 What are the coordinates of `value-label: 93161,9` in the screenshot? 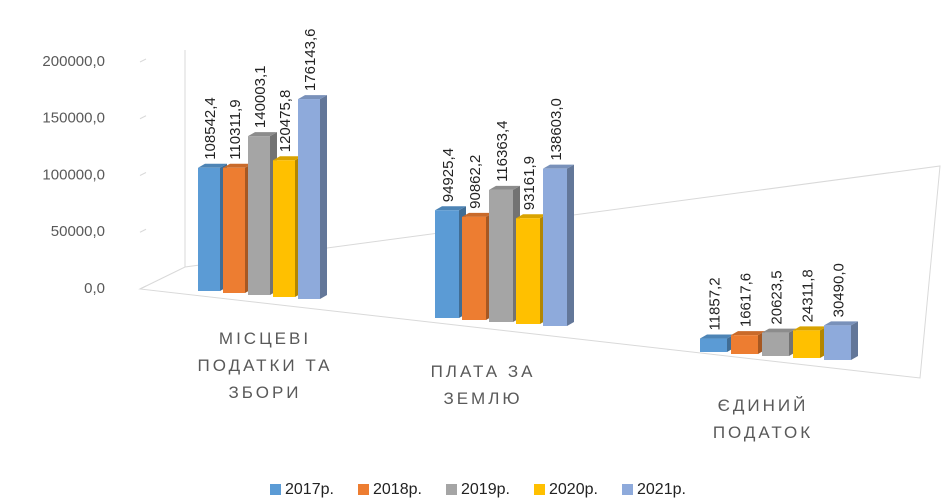 It's located at (529, 183).